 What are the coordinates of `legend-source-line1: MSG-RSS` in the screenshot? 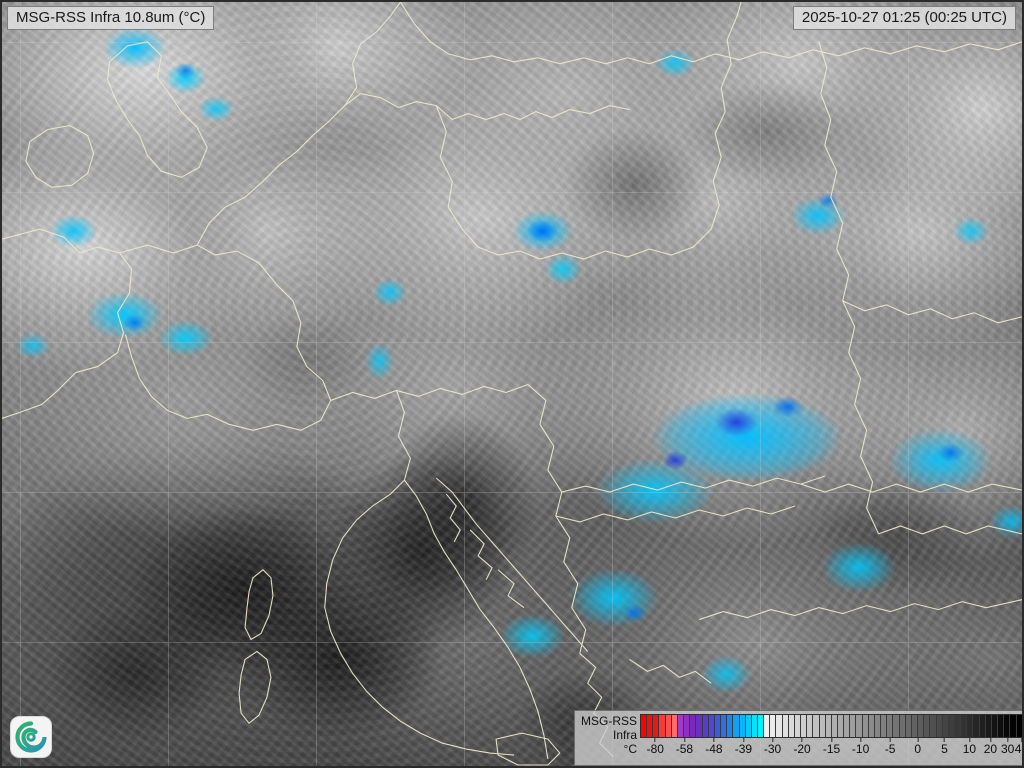 It's located at (608, 721).